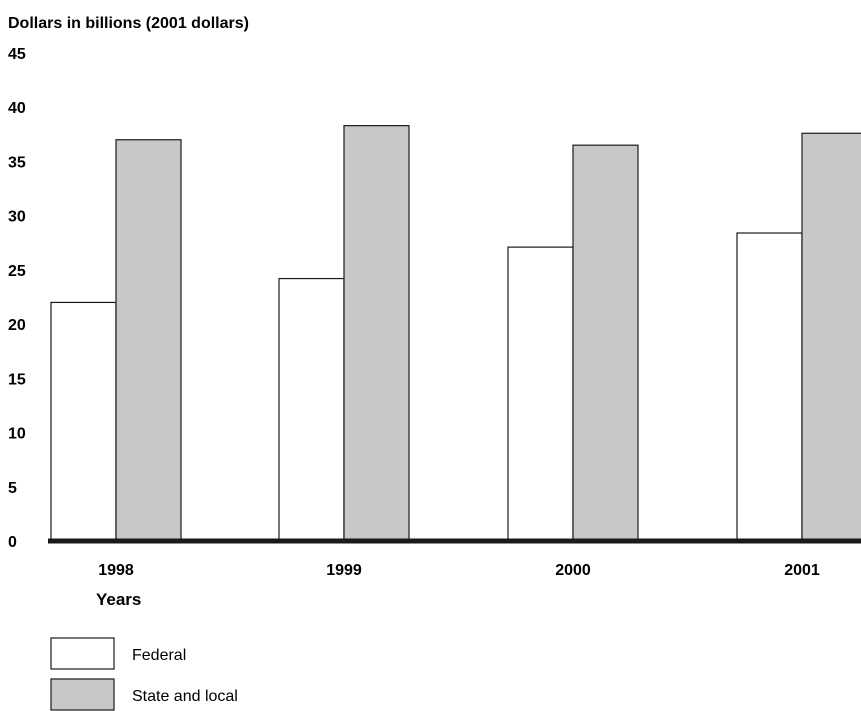 The height and width of the screenshot is (711, 861). Describe the element at coordinates (17, 379) in the screenshot. I see `y-tick-label: 15` at that location.